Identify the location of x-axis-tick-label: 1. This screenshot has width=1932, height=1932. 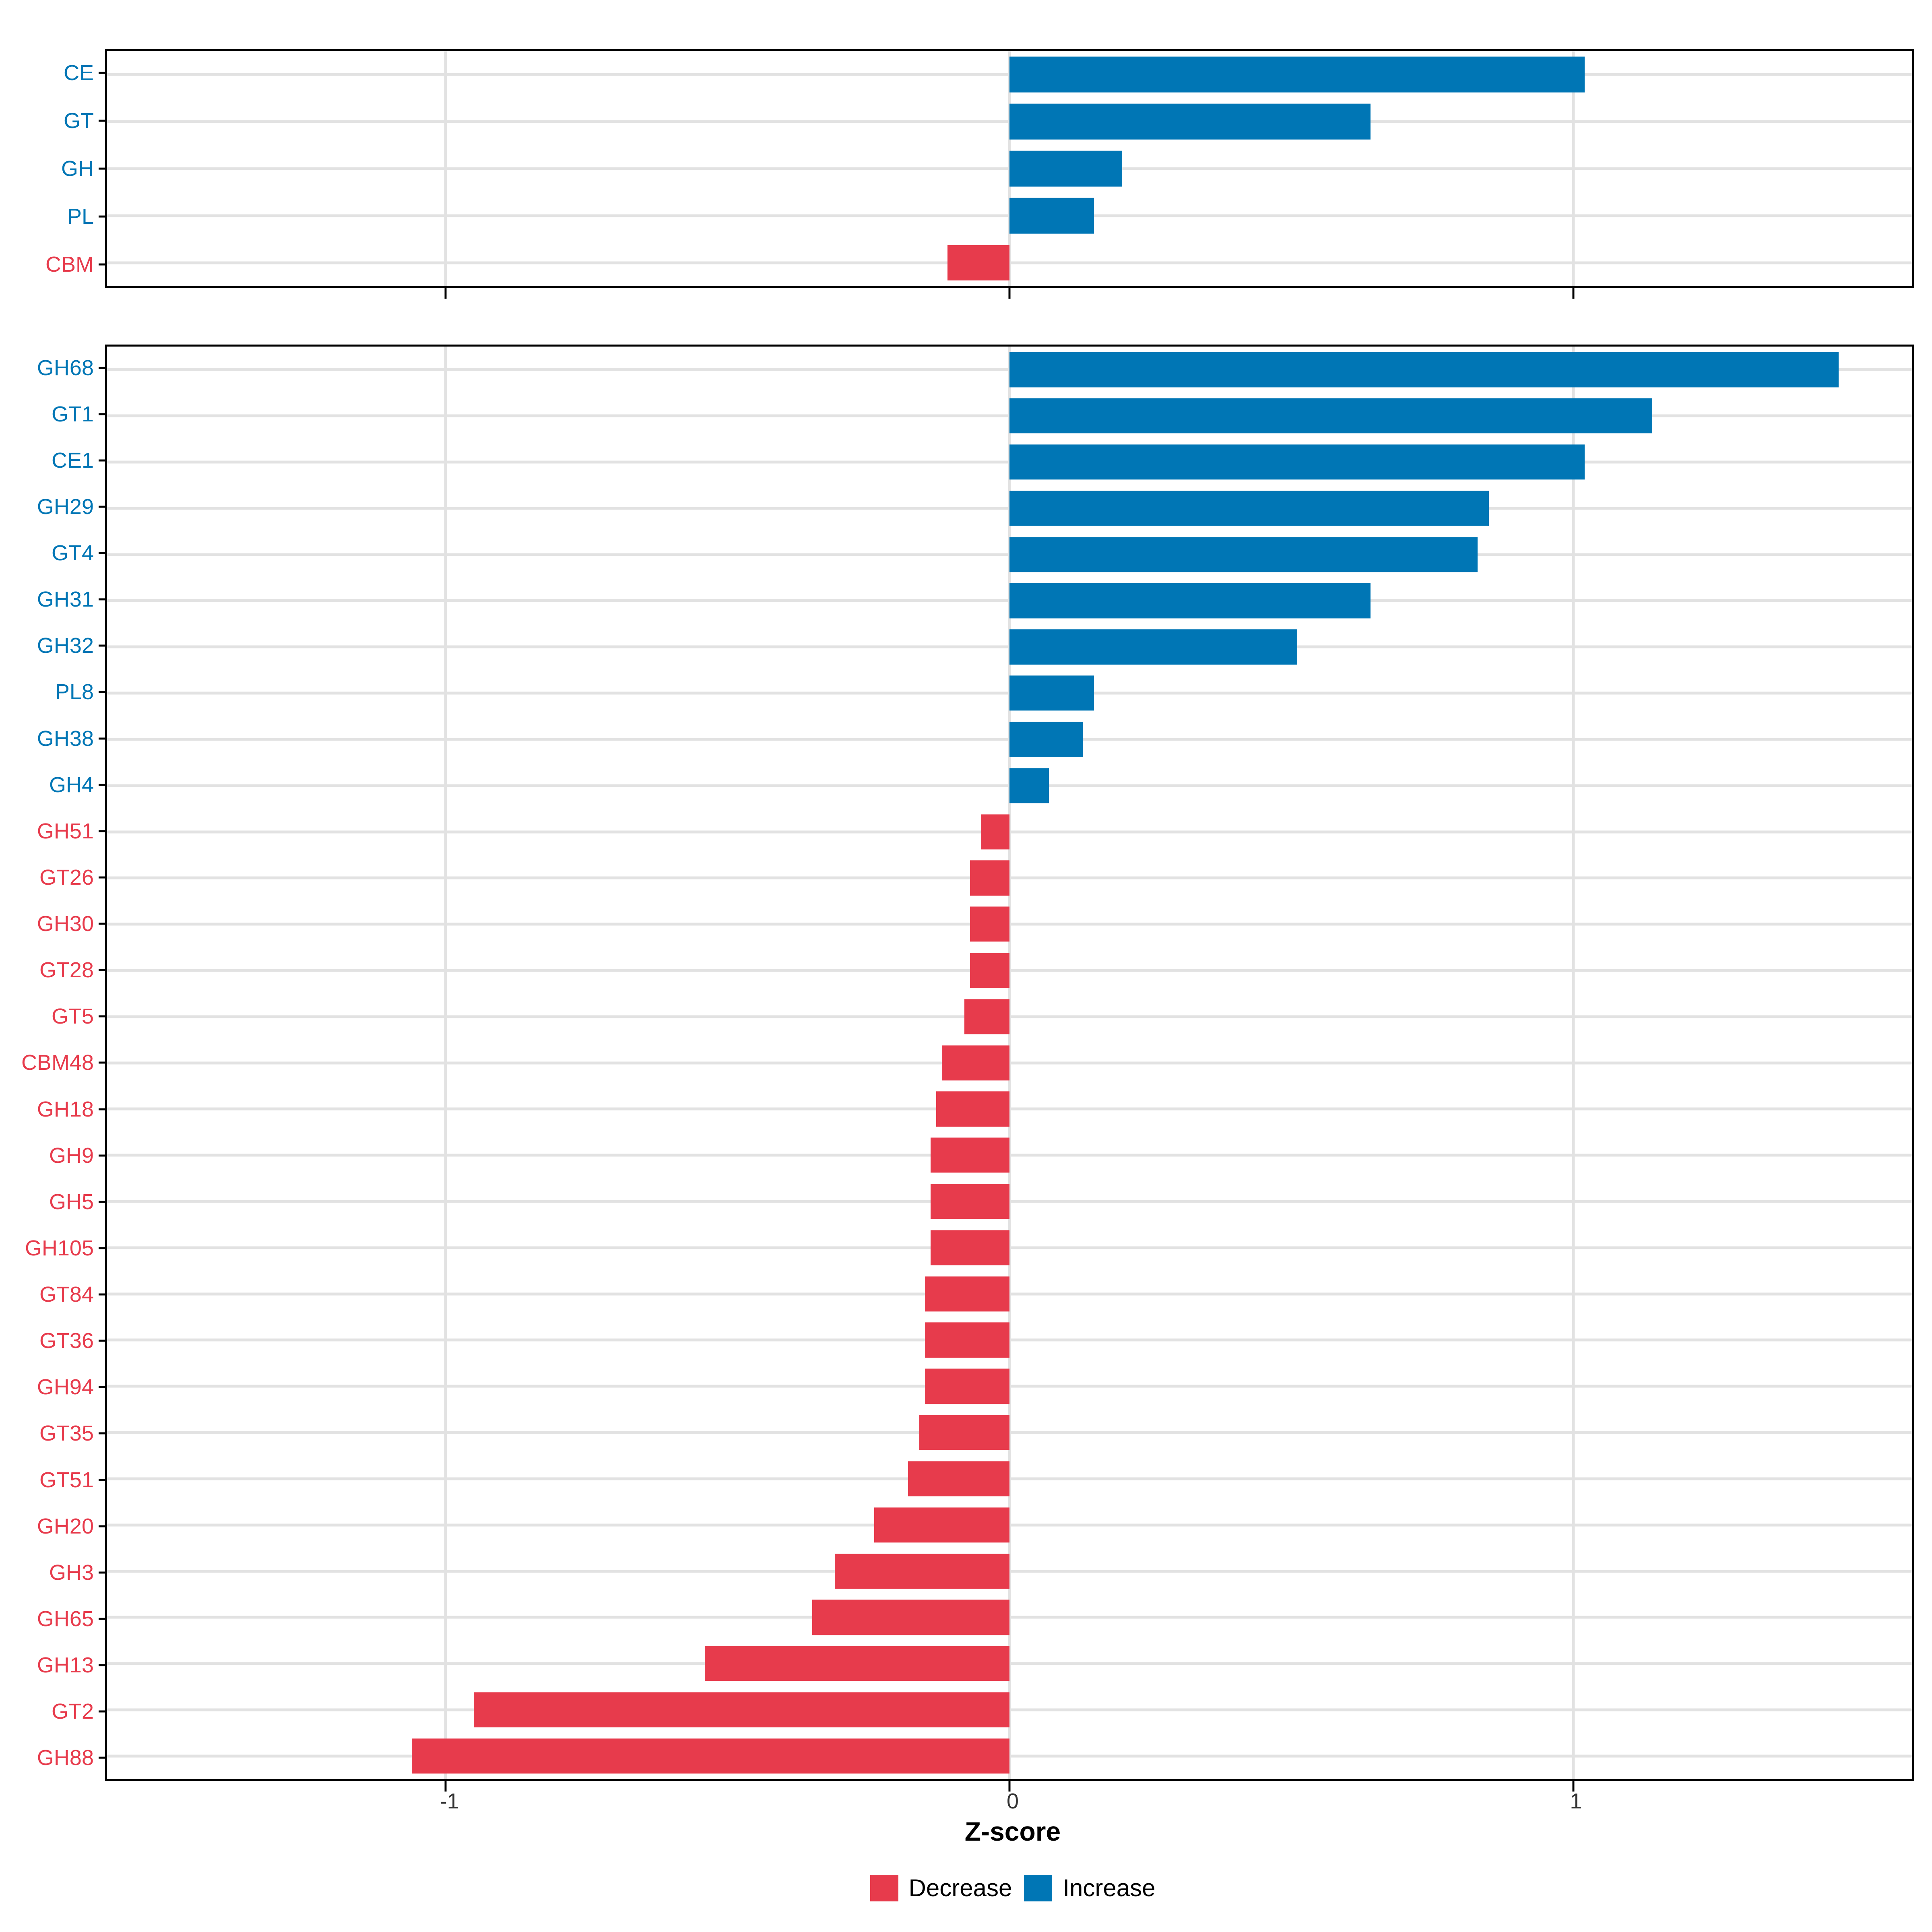
(1576, 1801).